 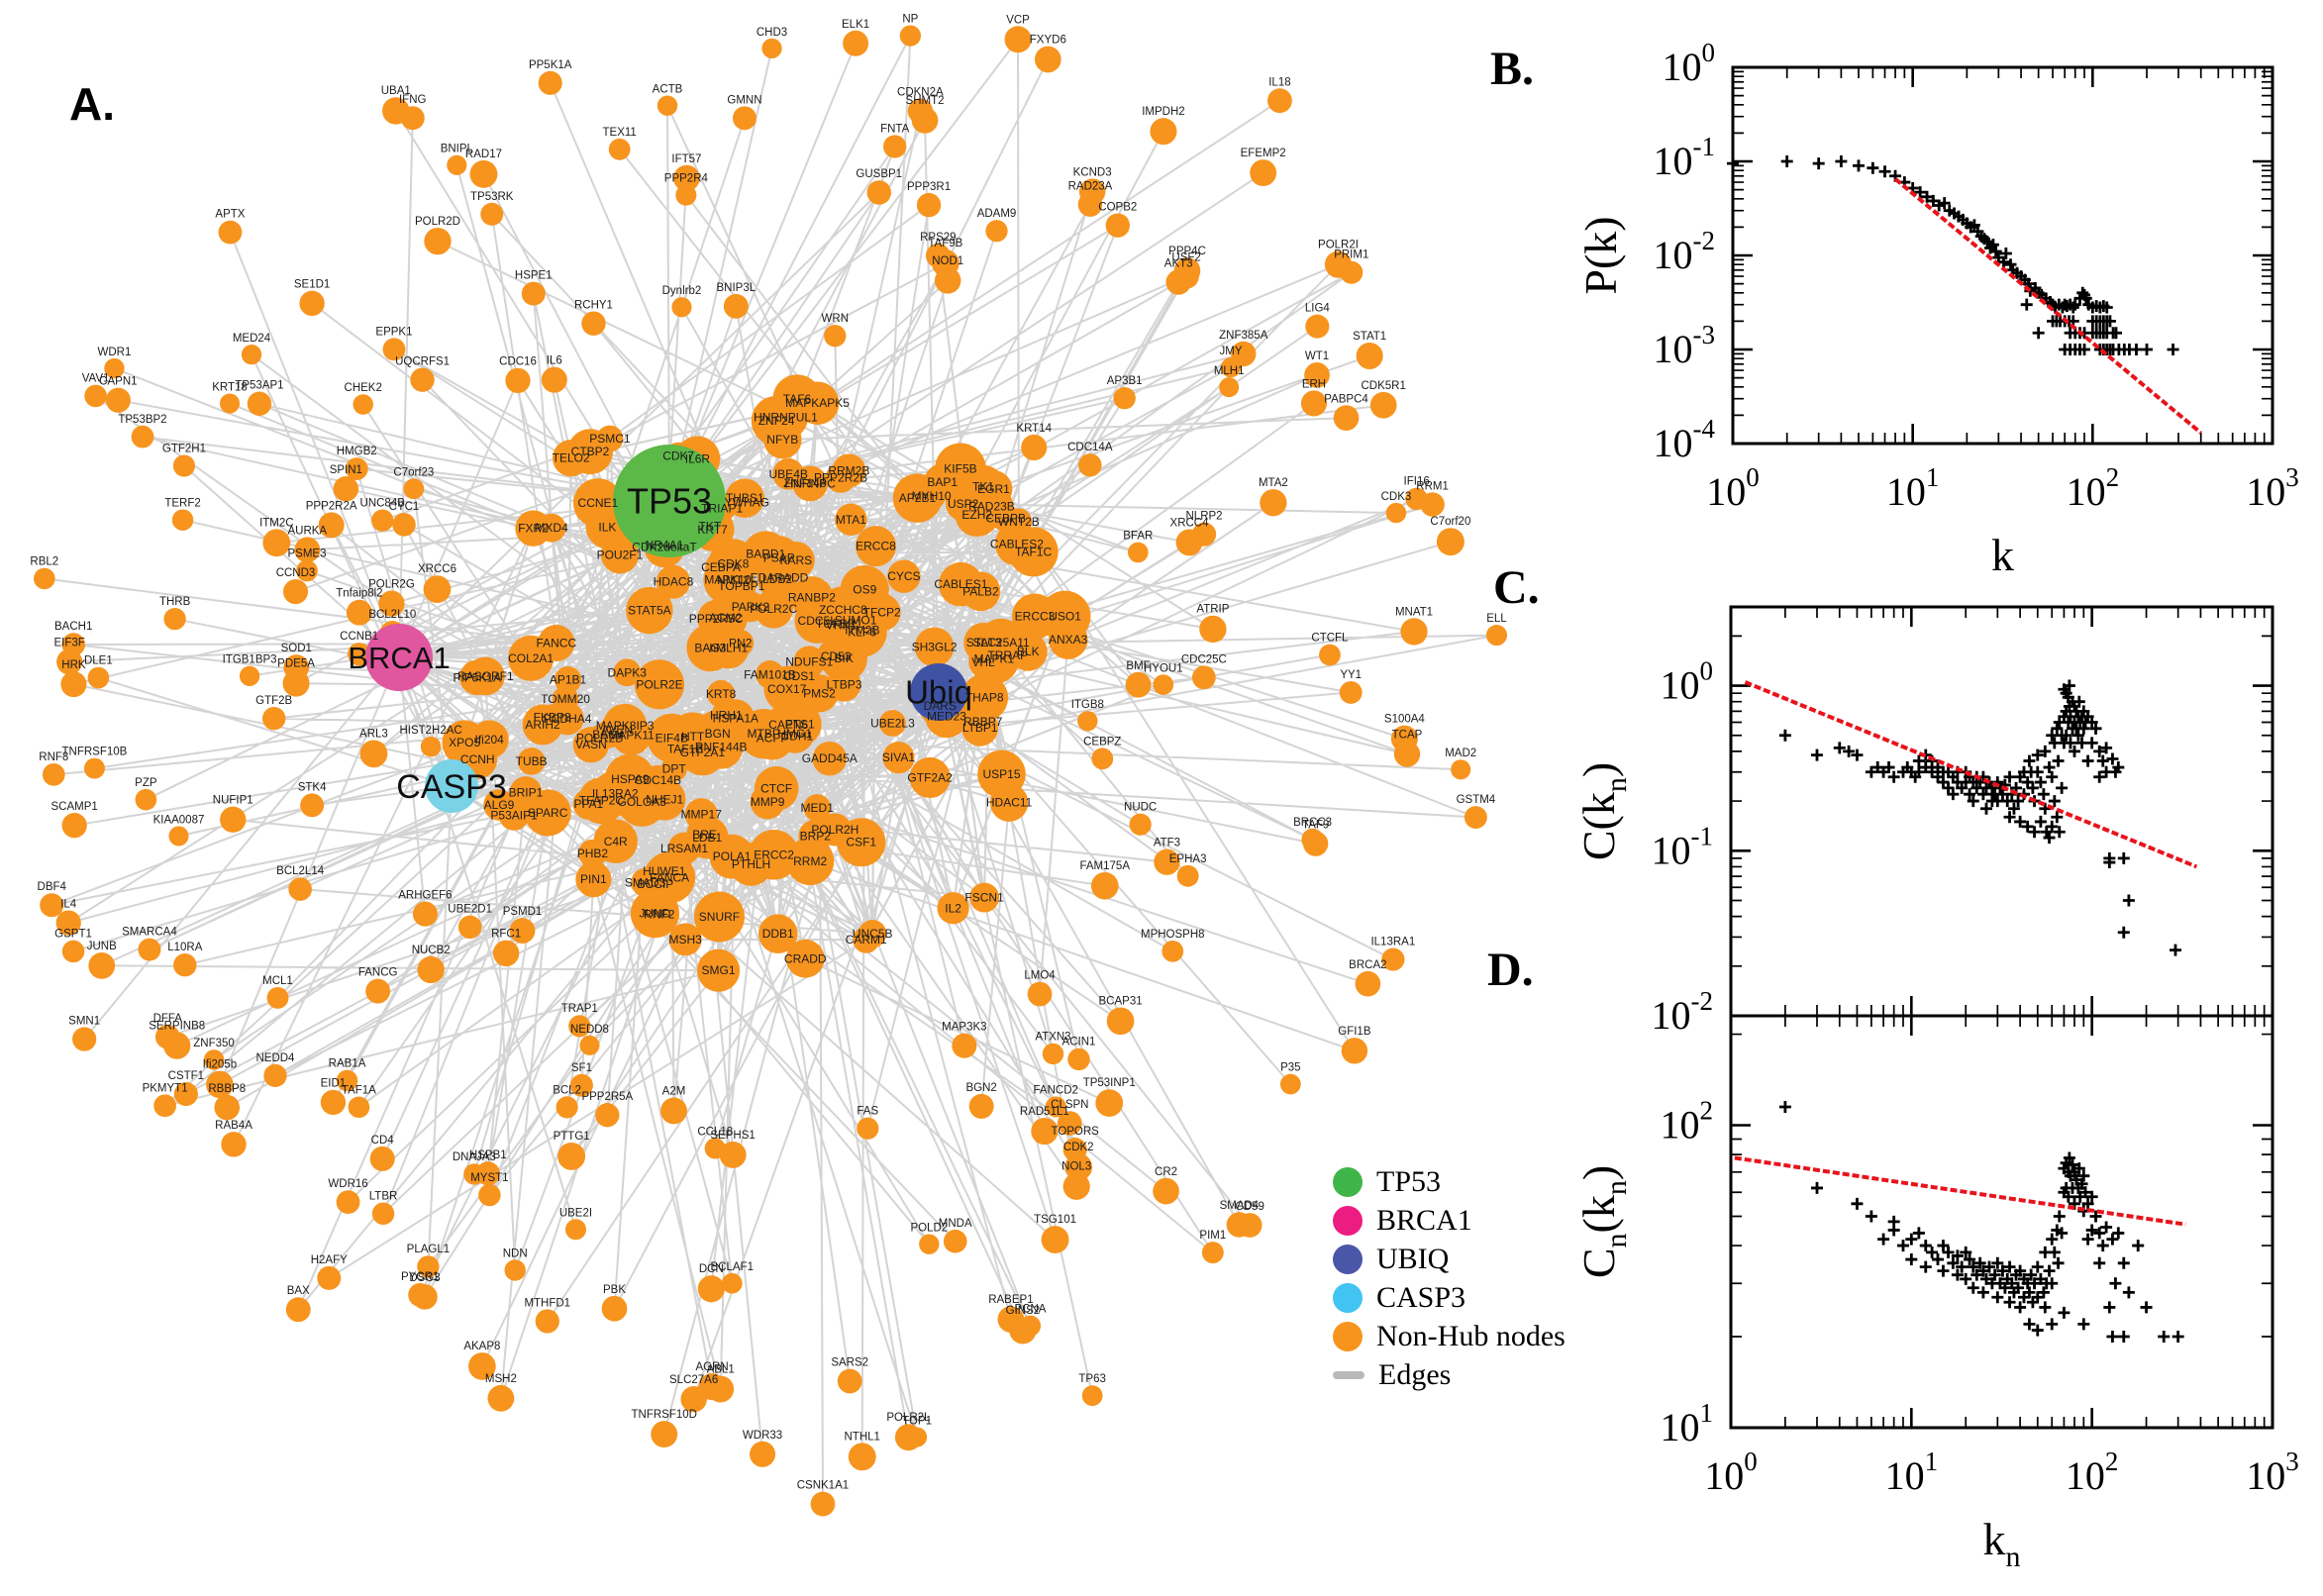 What do you see at coordinates (1163, 112) in the screenshot?
I see `node-label: IMPDH2` at bounding box center [1163, 112].